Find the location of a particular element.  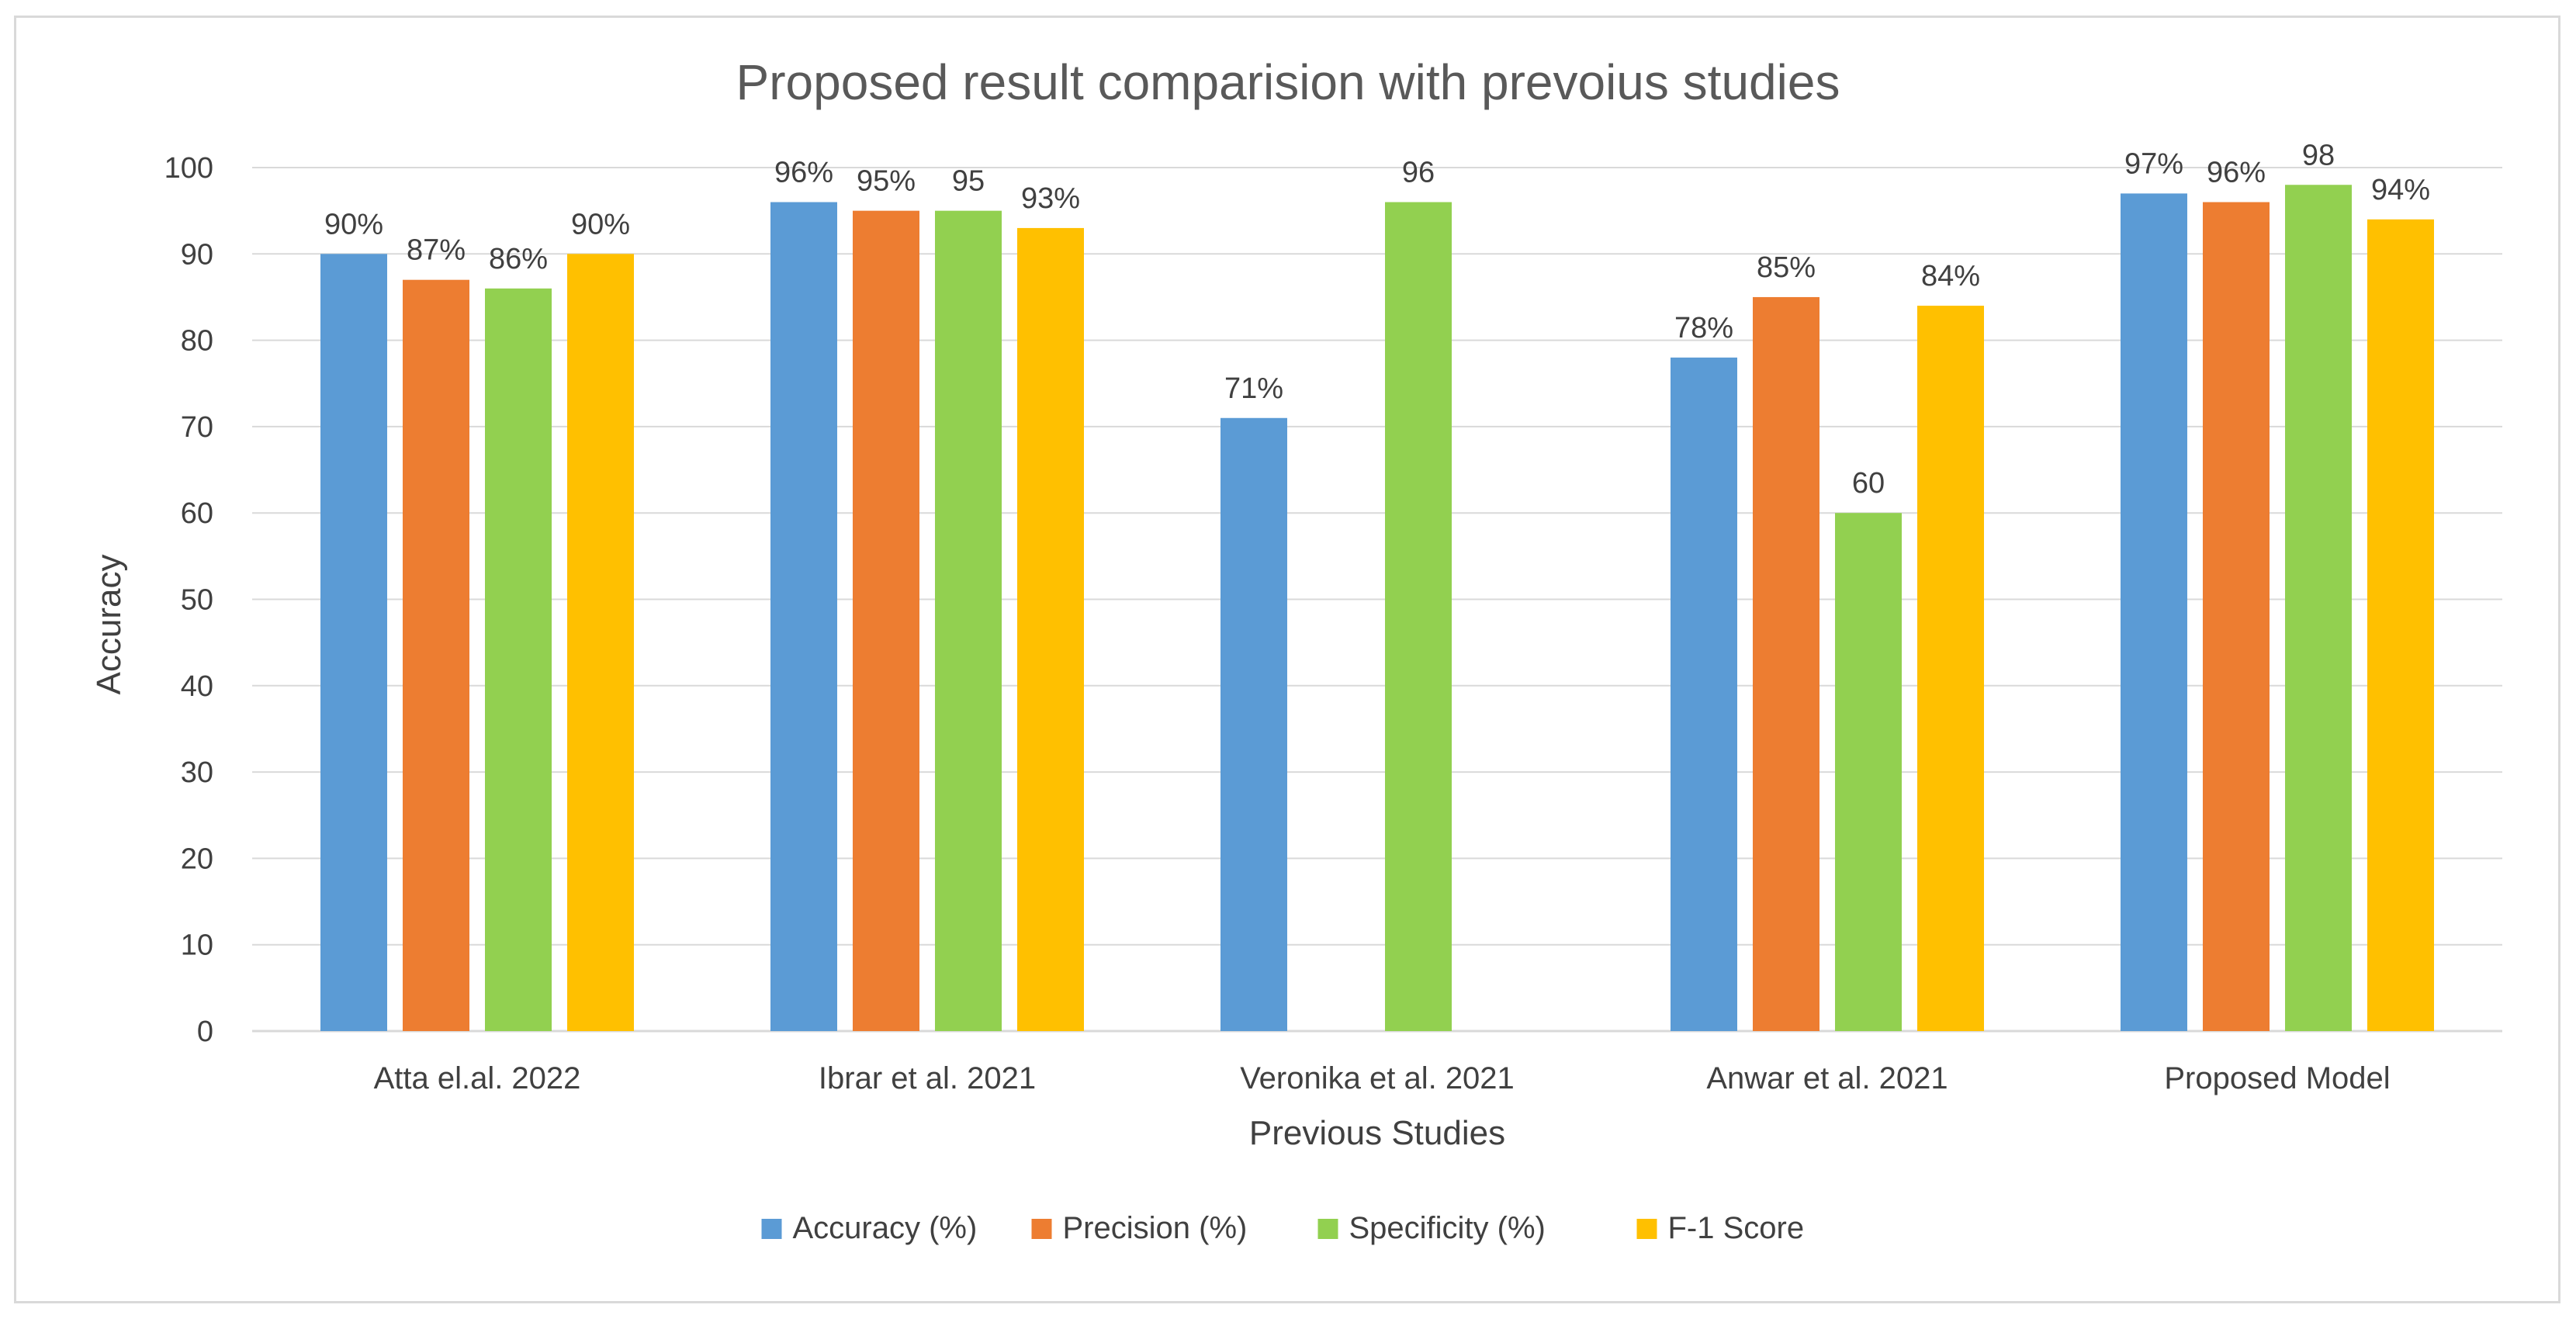

data-label: 78% is located at coordinates (1703, 328).